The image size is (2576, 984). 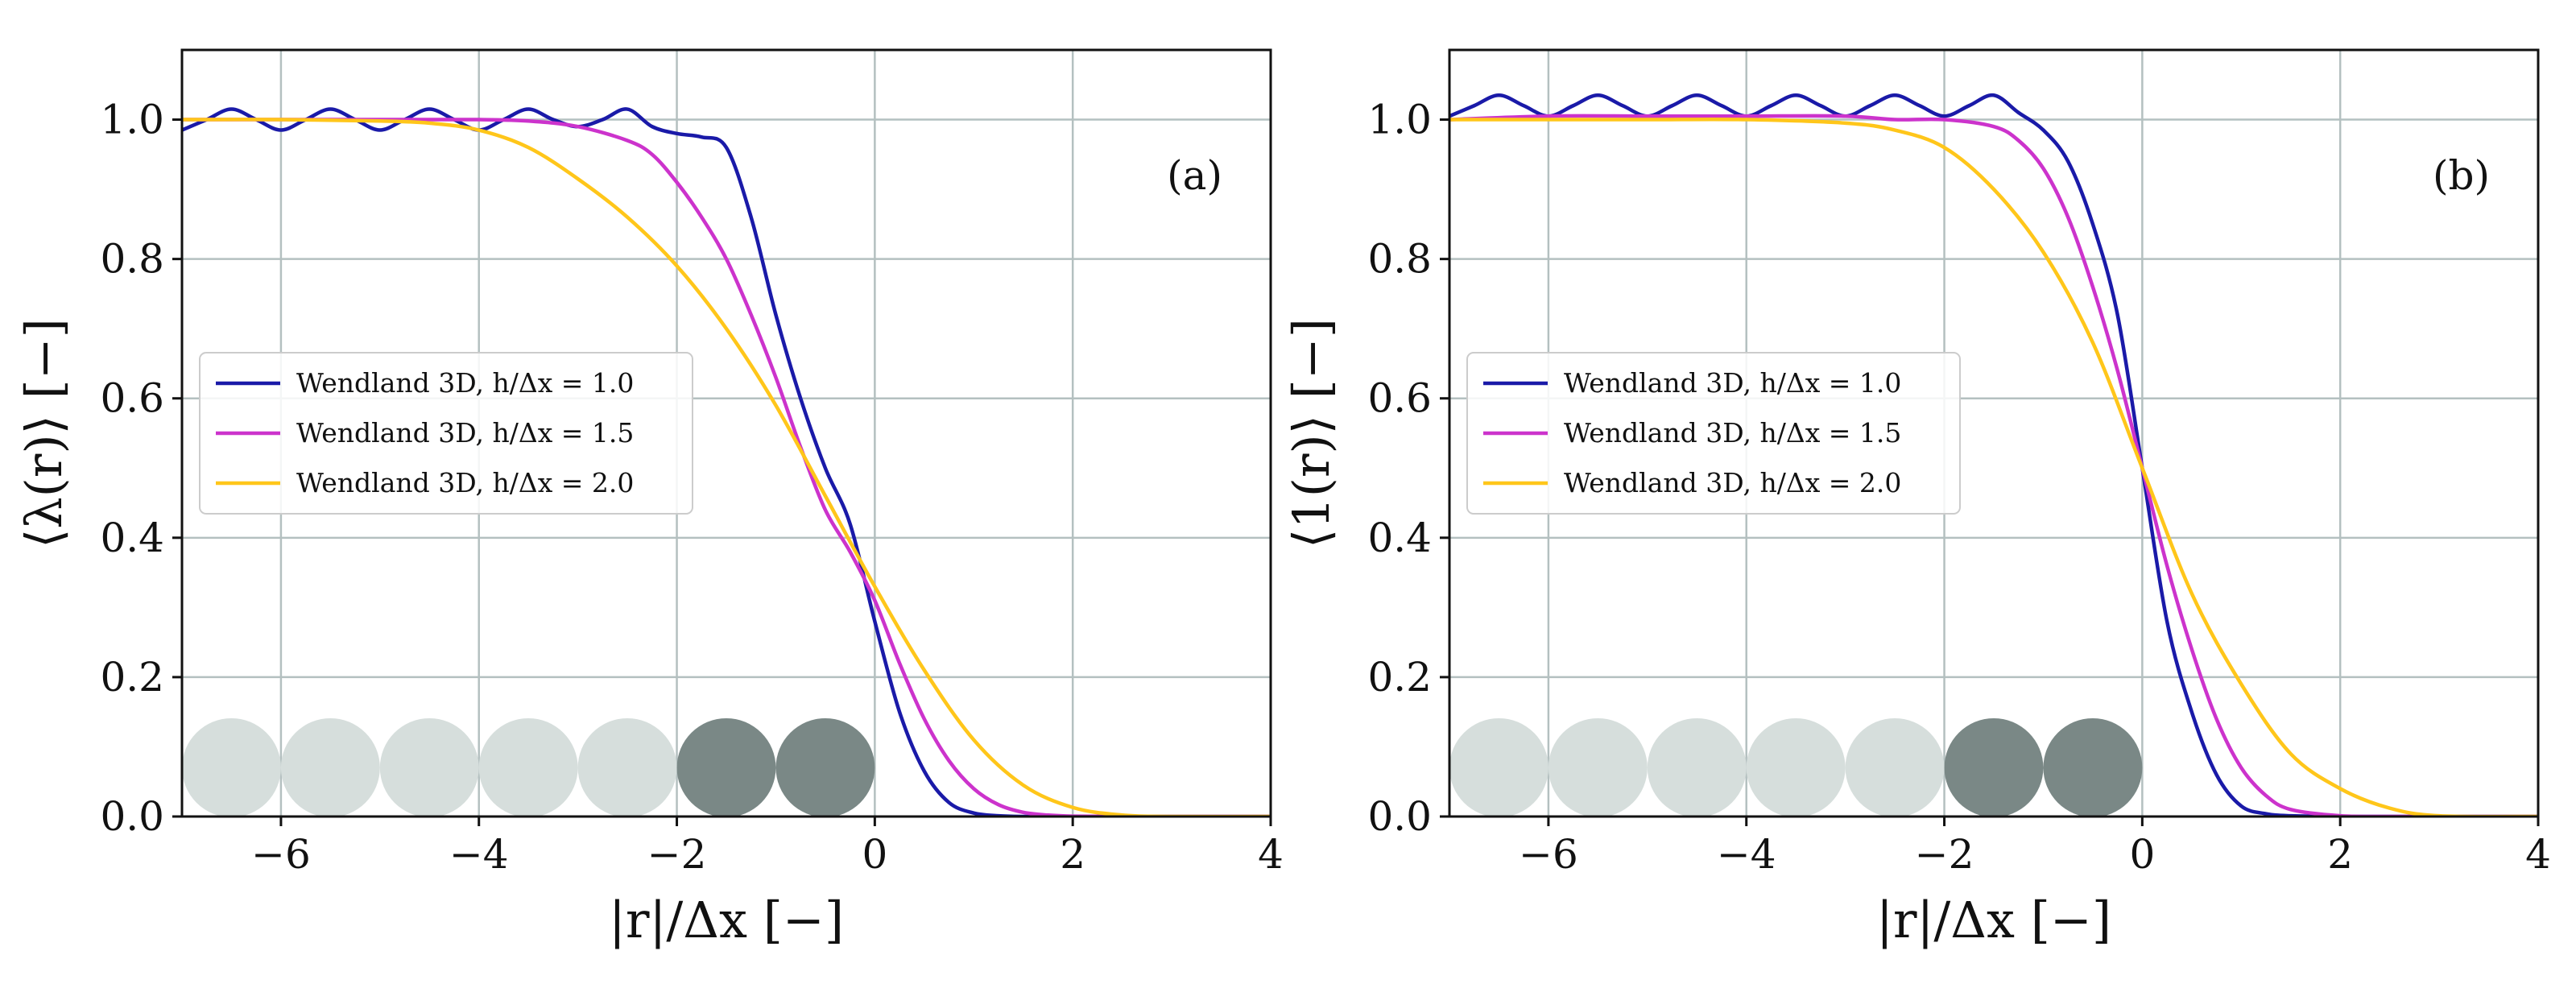 What do you see at coordinates (1194, 176) in the screenshot?
I see `panel-label: (a)` at bounding box center [1194, 176].